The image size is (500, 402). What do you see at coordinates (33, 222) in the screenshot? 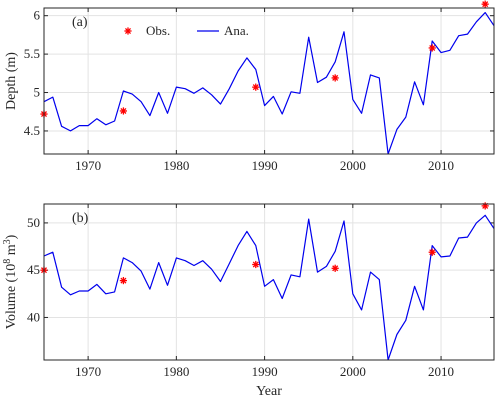
I see `y-tick-label: 50` at bounding box center [33, 222].